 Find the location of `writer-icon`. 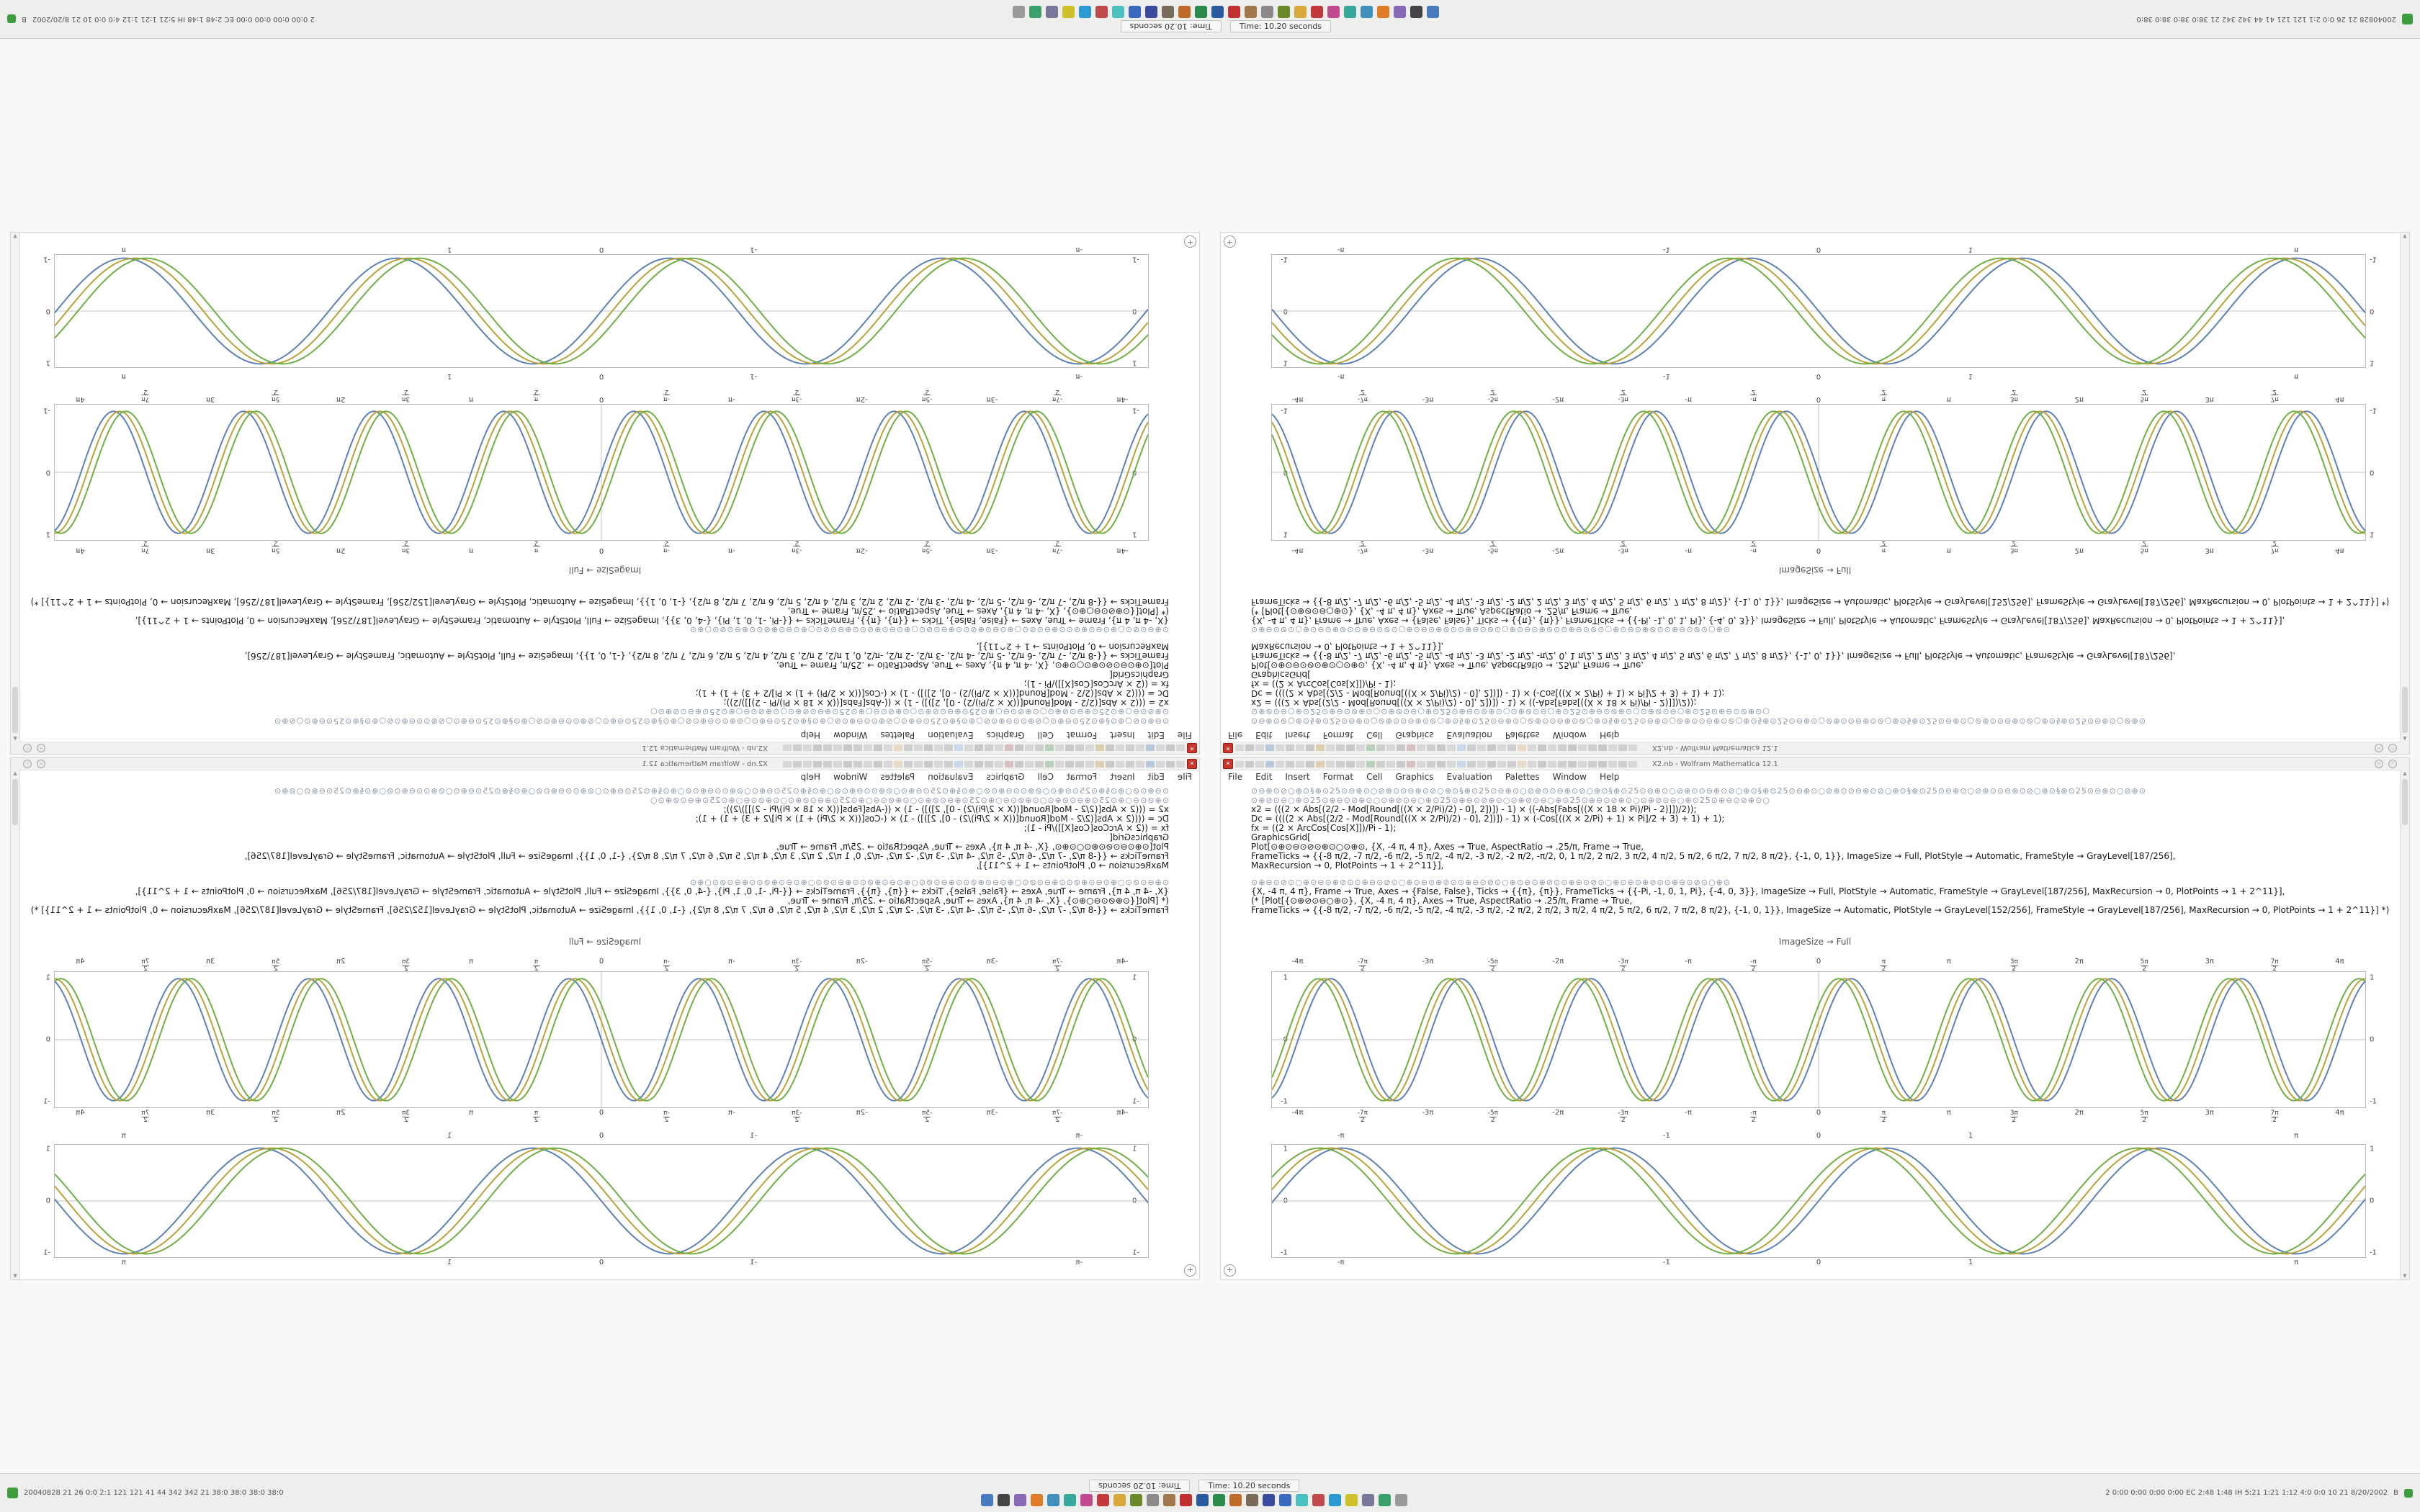

writer-icon is located at coordinates (1202, 1500).